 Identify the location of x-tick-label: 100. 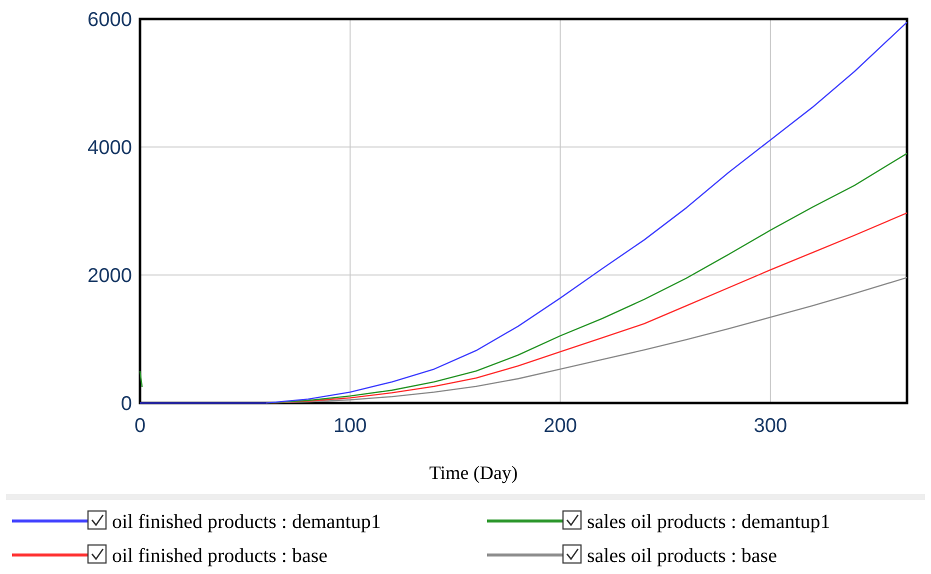
(350, 426).